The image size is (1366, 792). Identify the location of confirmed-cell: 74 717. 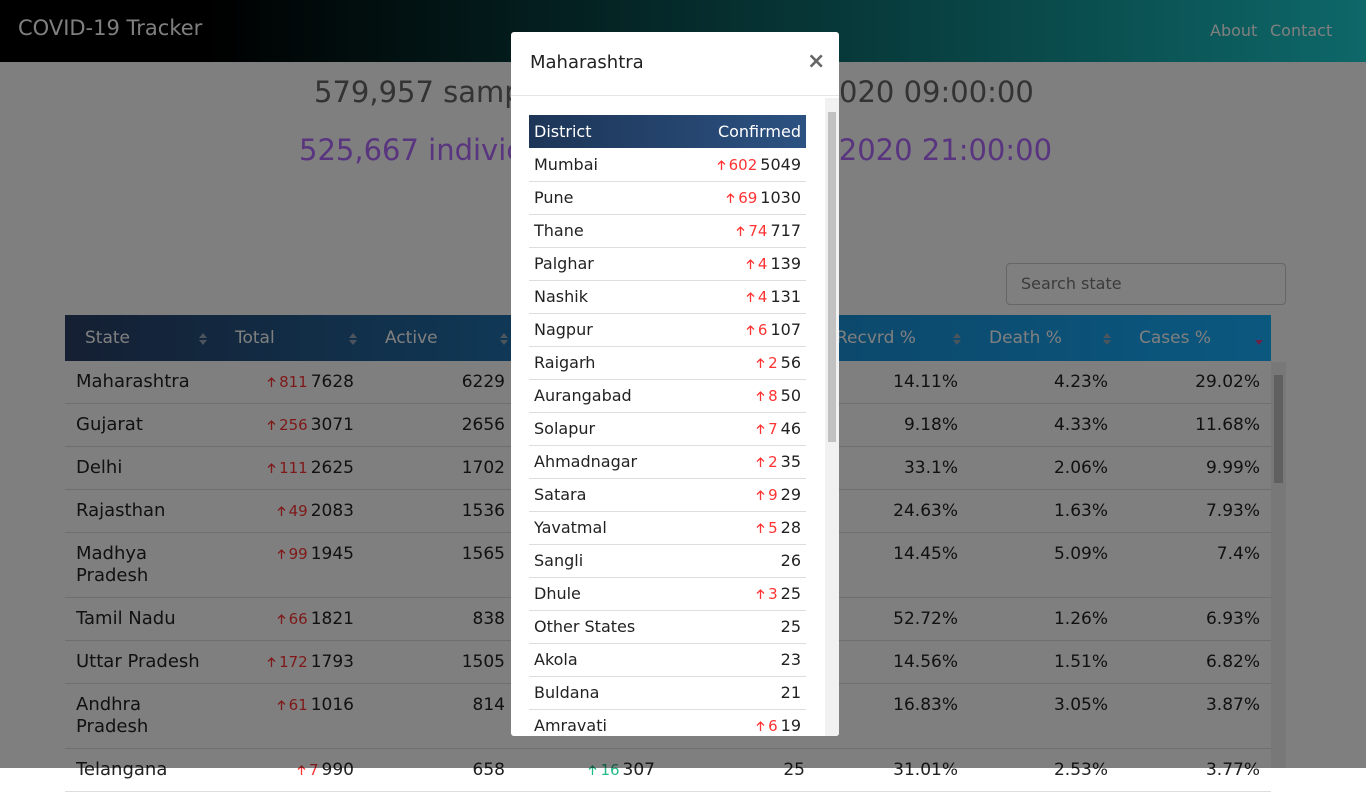
(736, 231).